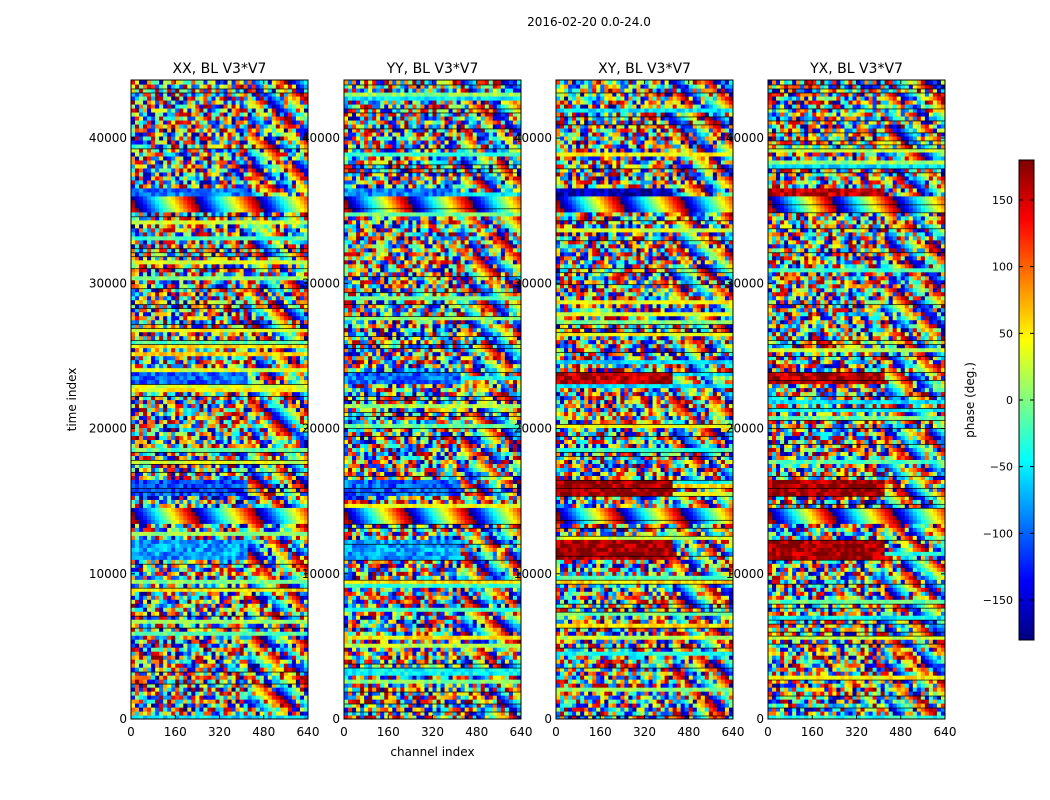 Image resolution: width=1050 pixels, height=800 pixels. What do you see at coordinates (1001, 467) in the screenshot?
I see `colorbar-tick-label: −50` at bounding box center [1001, 467].